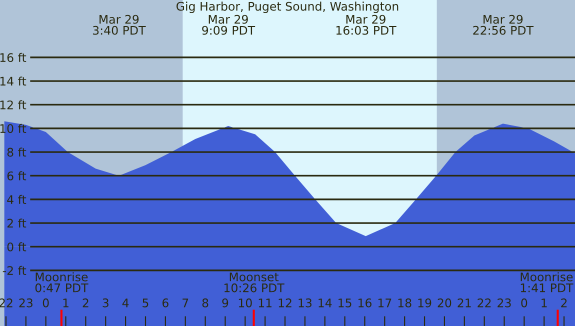 This screenshot has height=326, width=575. I want to click on x-tick-label: 6, so click(165, 303).